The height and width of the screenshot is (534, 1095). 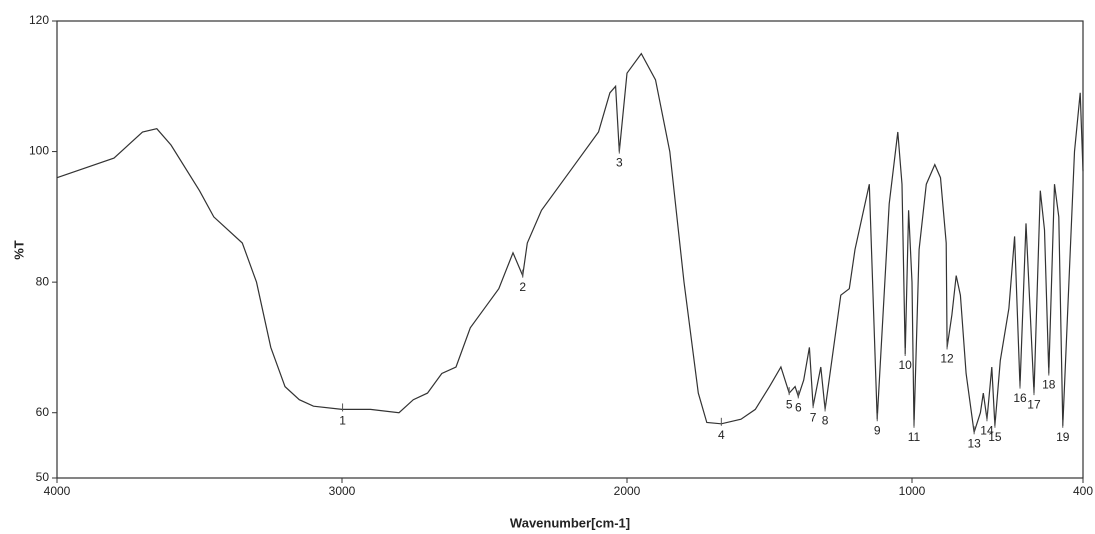 What do you see at coordinates (825, 421) in the screenshot?
I see `peak-label: 8` at bounding box center [825, 421].